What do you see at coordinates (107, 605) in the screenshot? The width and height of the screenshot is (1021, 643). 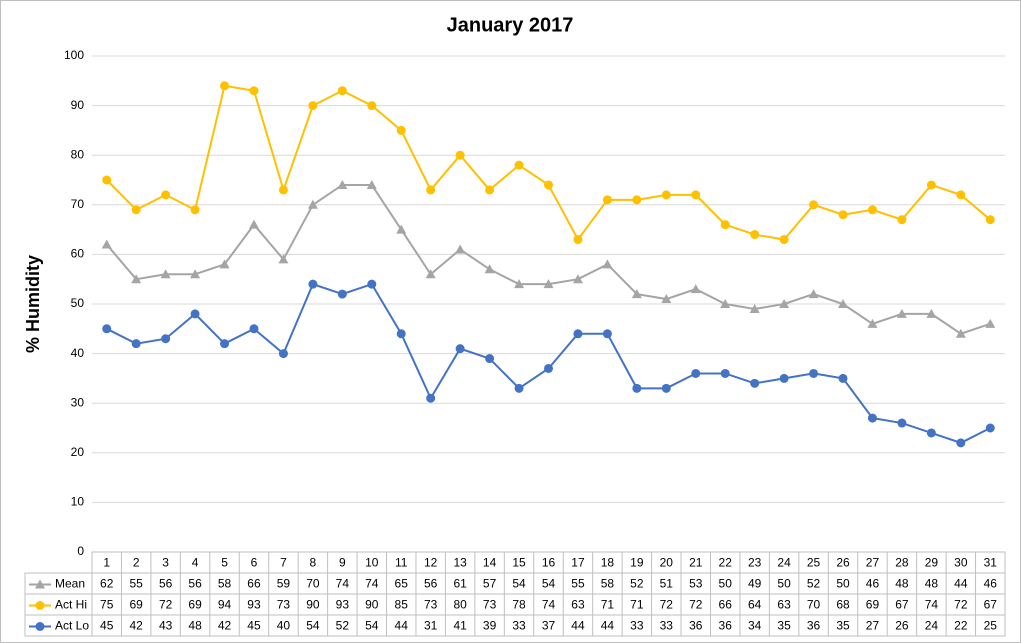 I see `table-value: 75` at bounding box center [107, 605].